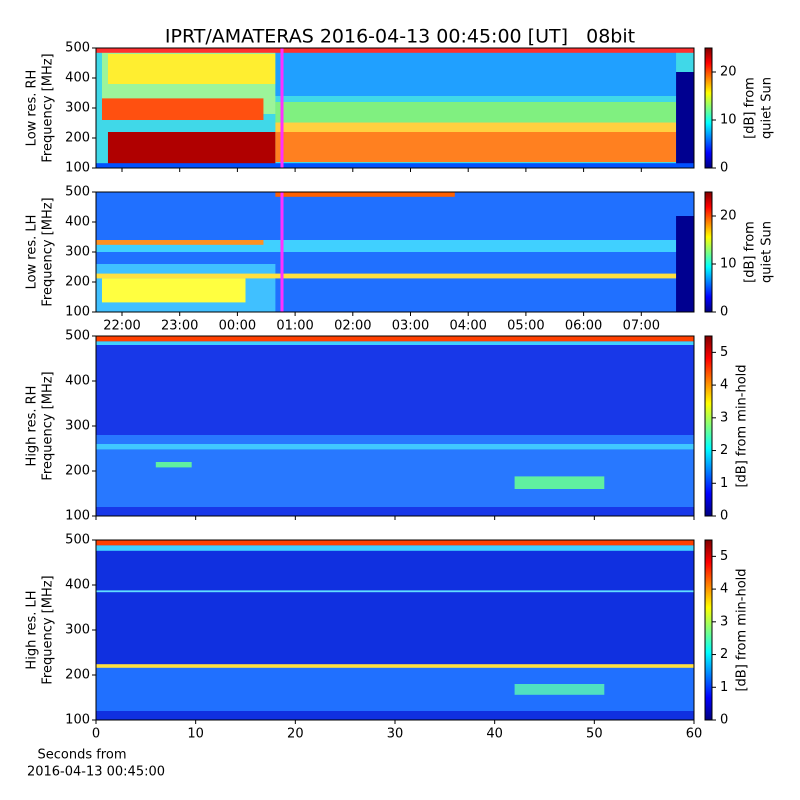 The height and width of the screenshot is (800, 800). What do you see at coordinates (81, 755) in the screenshot?
I see `x-axis-label: Seconds from` at bounding box center [81, 755].